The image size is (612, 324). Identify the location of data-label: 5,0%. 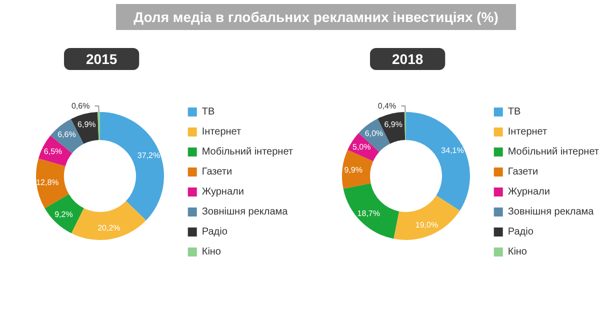
(361, 147).